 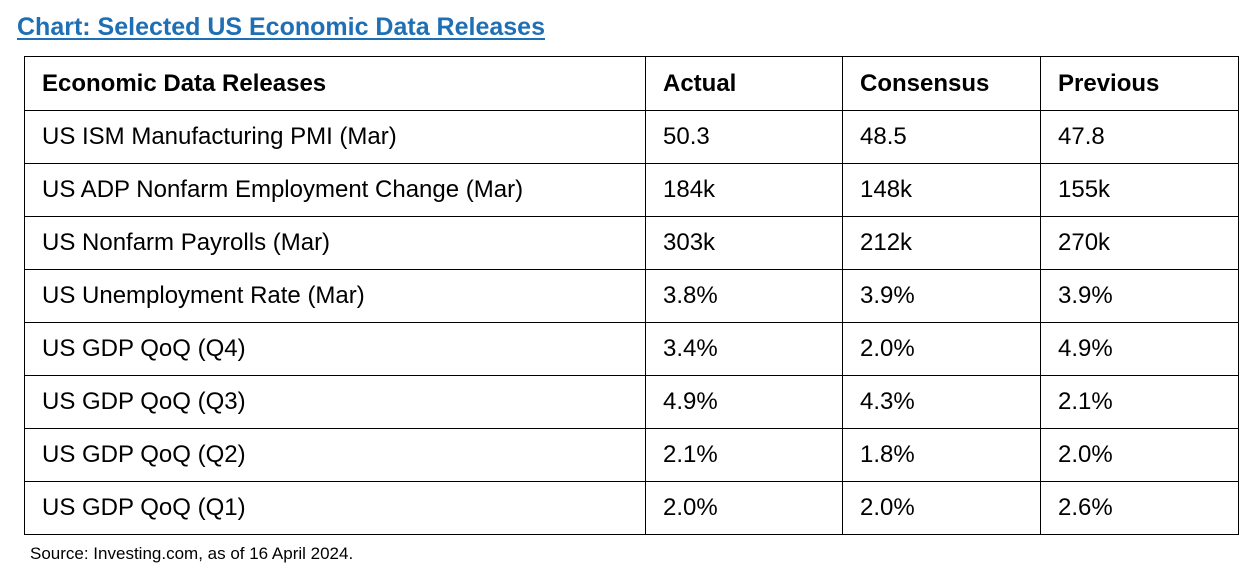 What do you see at coordinates (941, 243) in the screenshot?
I see `consensus-cell: 212k` at bounding box center [941, 243].